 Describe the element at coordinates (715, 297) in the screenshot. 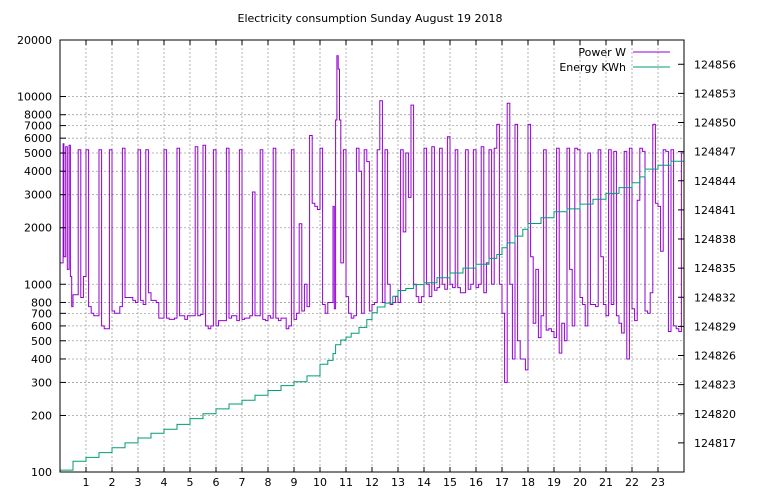

I see `y2-tick-label: 124832` at that location.